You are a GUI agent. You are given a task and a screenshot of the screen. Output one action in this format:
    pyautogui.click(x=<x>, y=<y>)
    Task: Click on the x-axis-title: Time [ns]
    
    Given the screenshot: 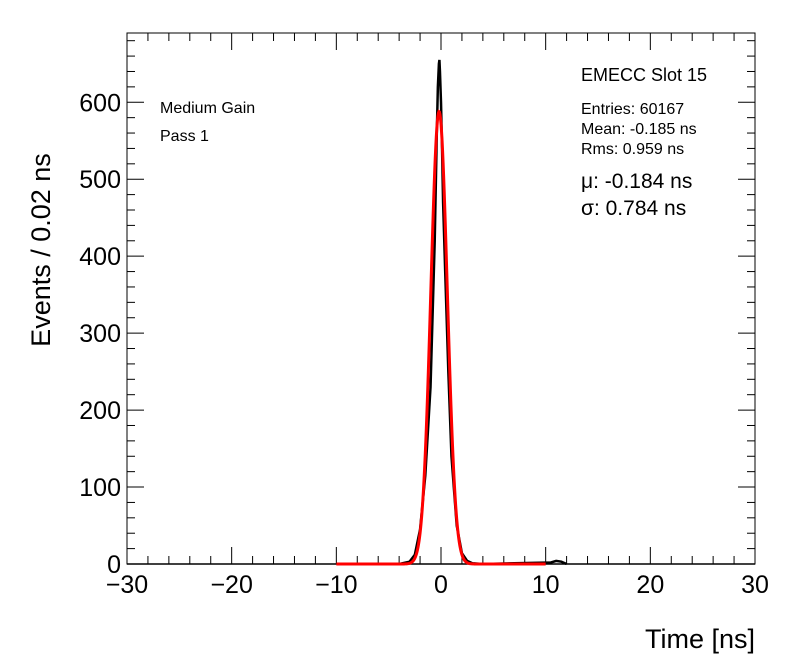 What is the action you would take?
    pyautogui.click(x=700, y=639)
    